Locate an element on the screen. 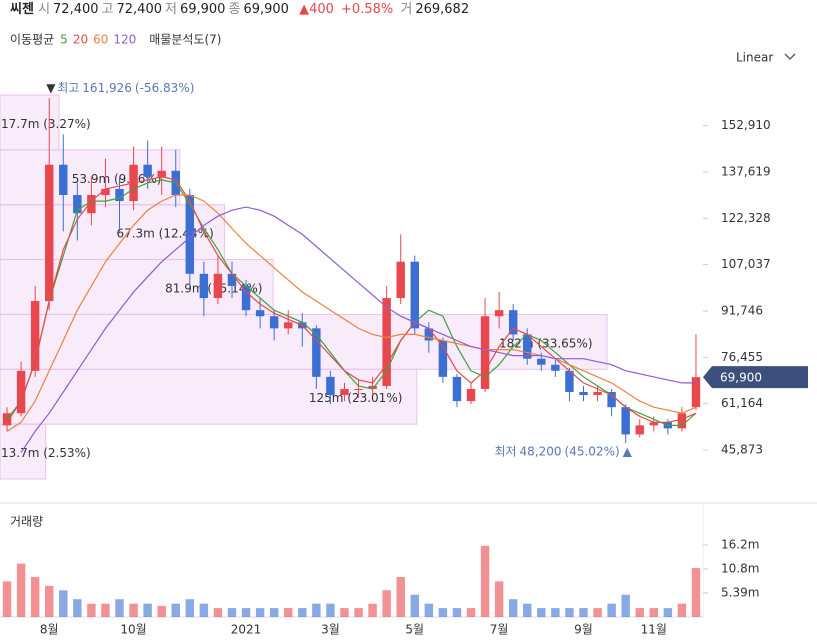 The height and width of the screenshot is (640, 817). high-annotation: 최고 is located at coordinates (68, 88).